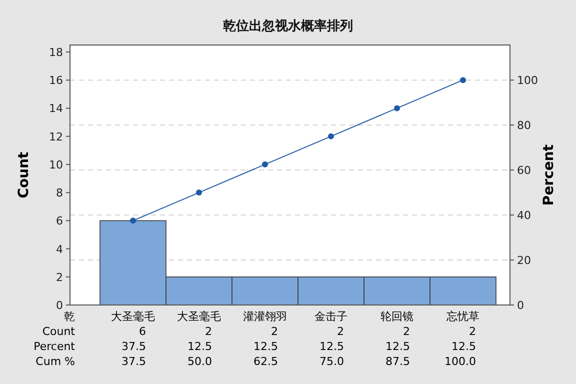  What do you see at coordinates (332, 361) in the screenshot?
I see `data-label: 75.0` at bounding box center [332, 361].